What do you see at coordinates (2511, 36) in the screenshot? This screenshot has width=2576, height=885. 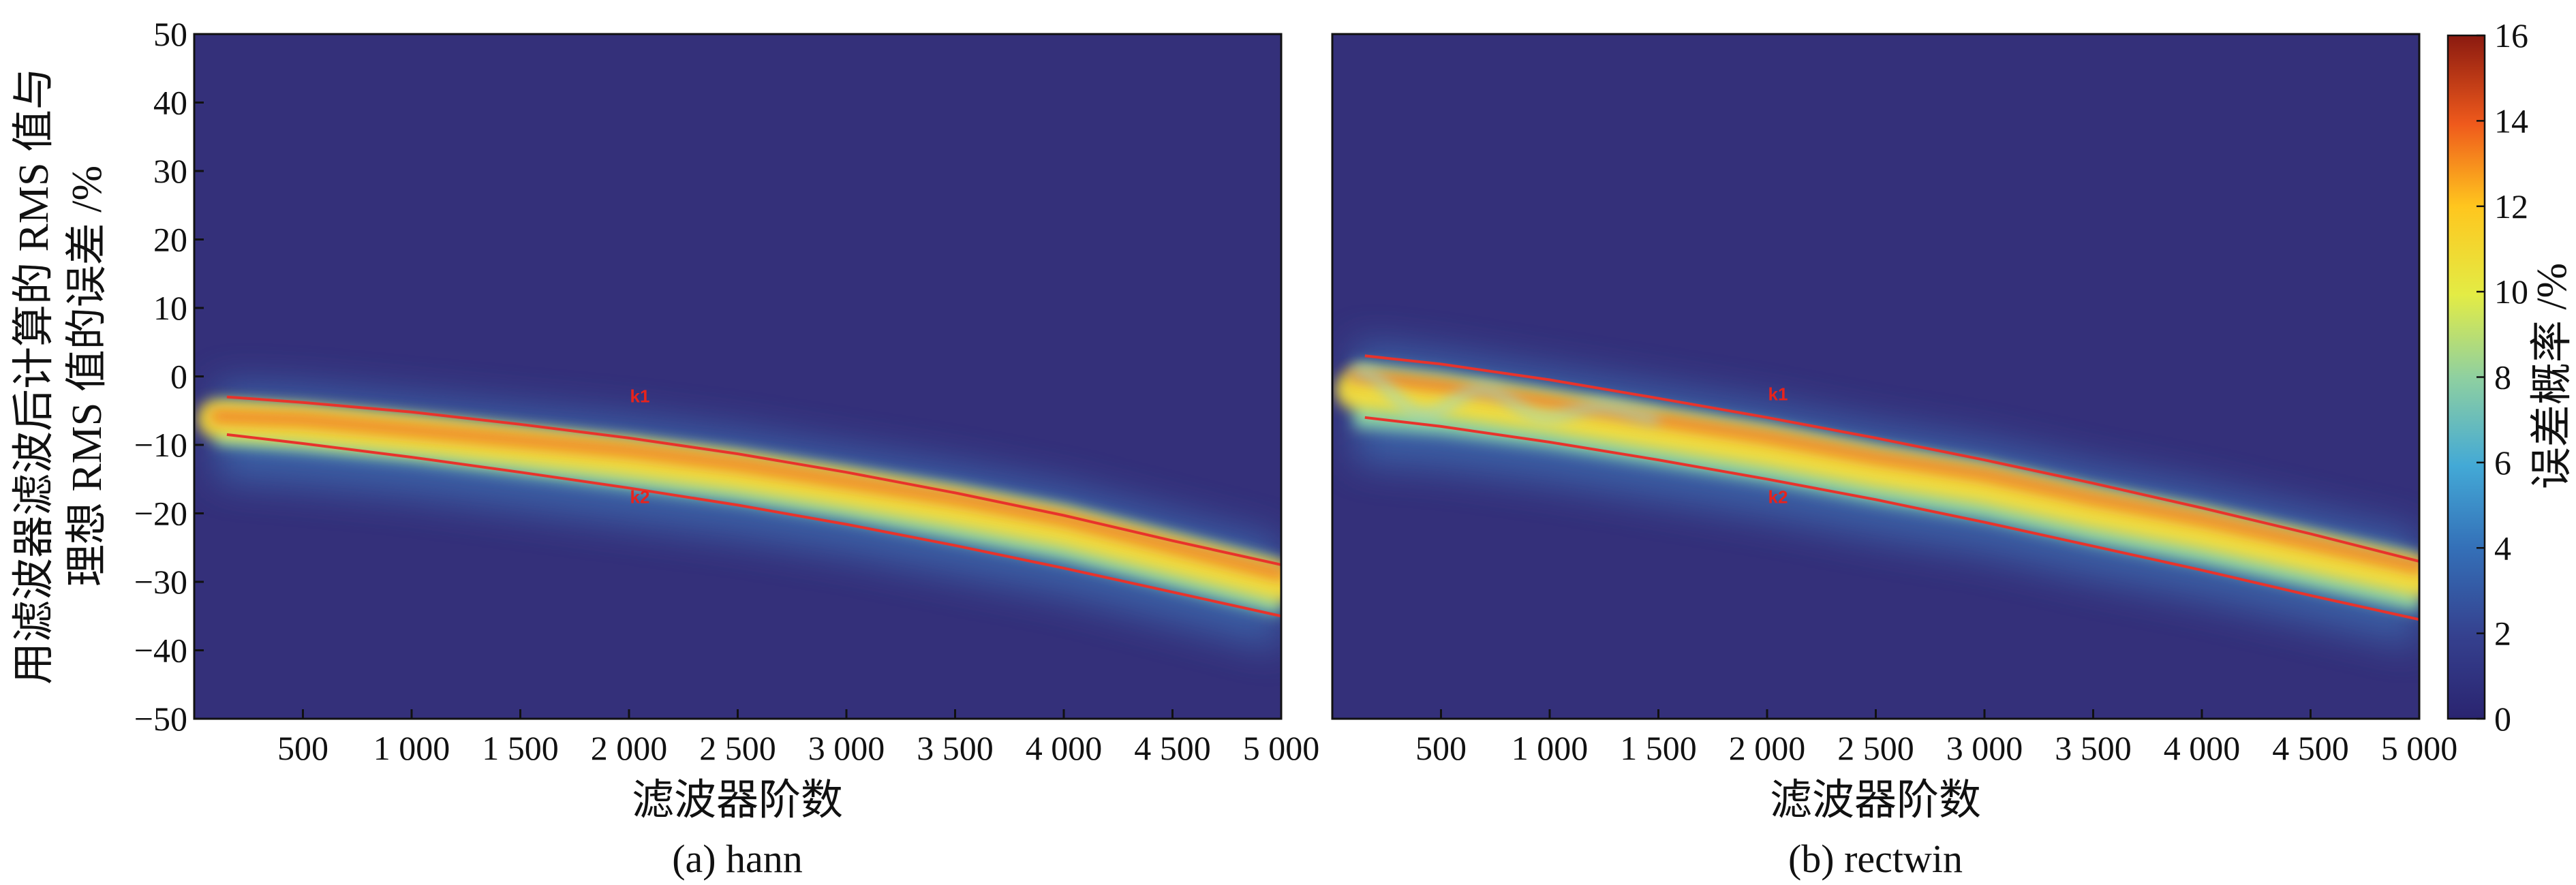 I see `colorbar-tick-label: 16` at bounding box center [2511, 36].